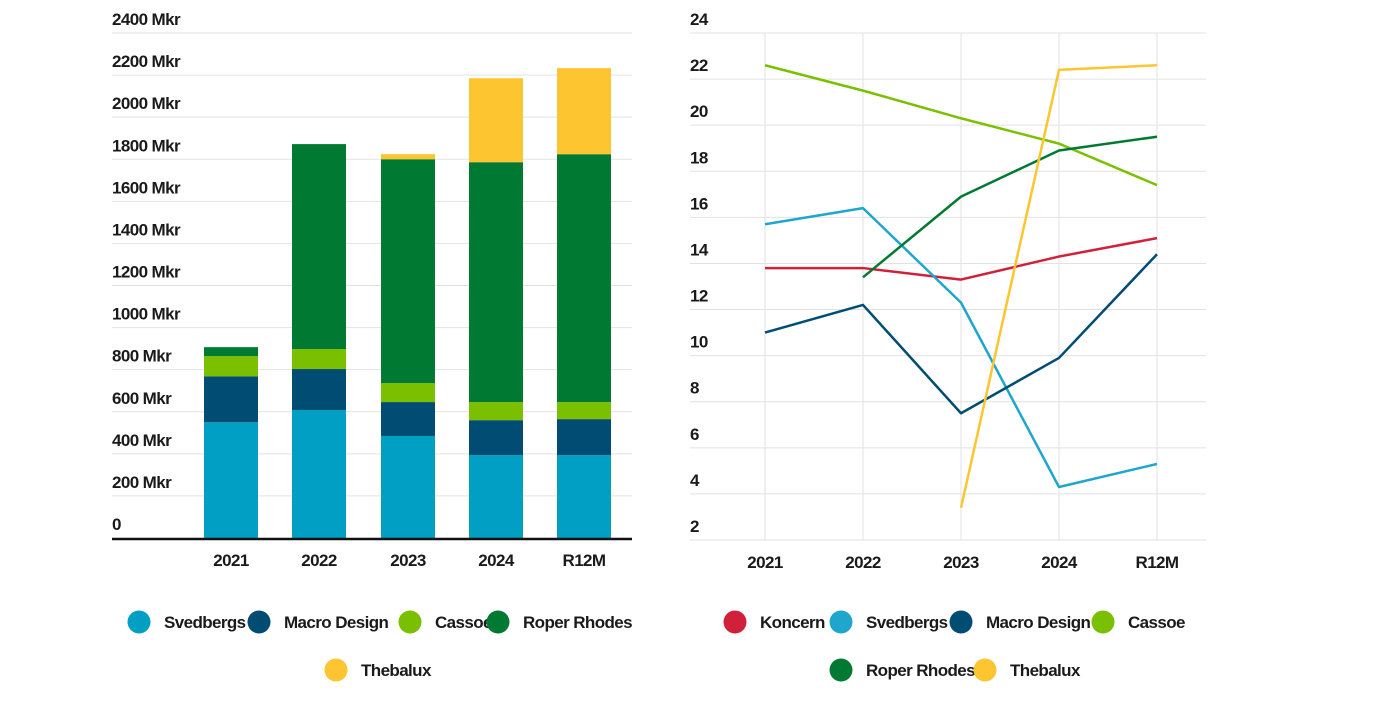 The image size is (1380, 715). I want to click on y-tick-label: 2000 Mkr, so click(146, 103).